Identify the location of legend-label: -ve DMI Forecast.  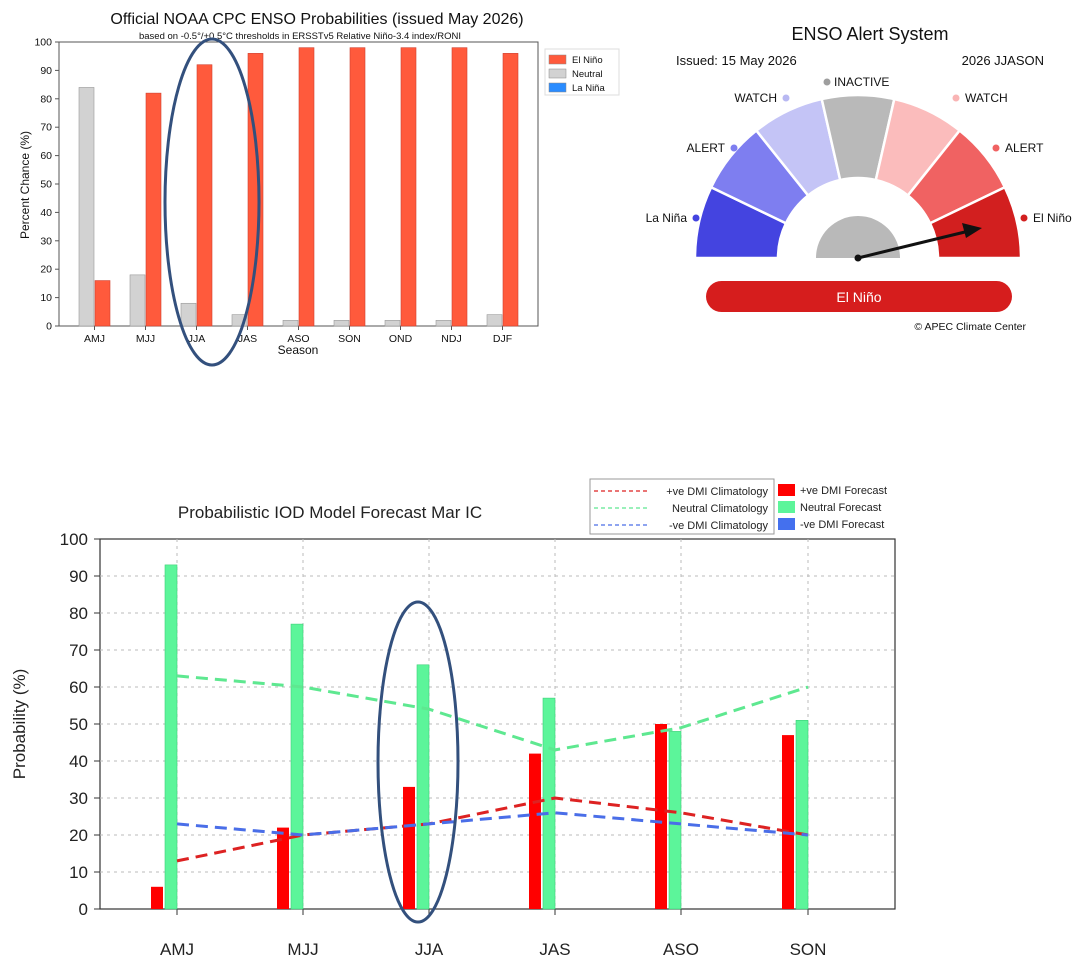
(842, 525).